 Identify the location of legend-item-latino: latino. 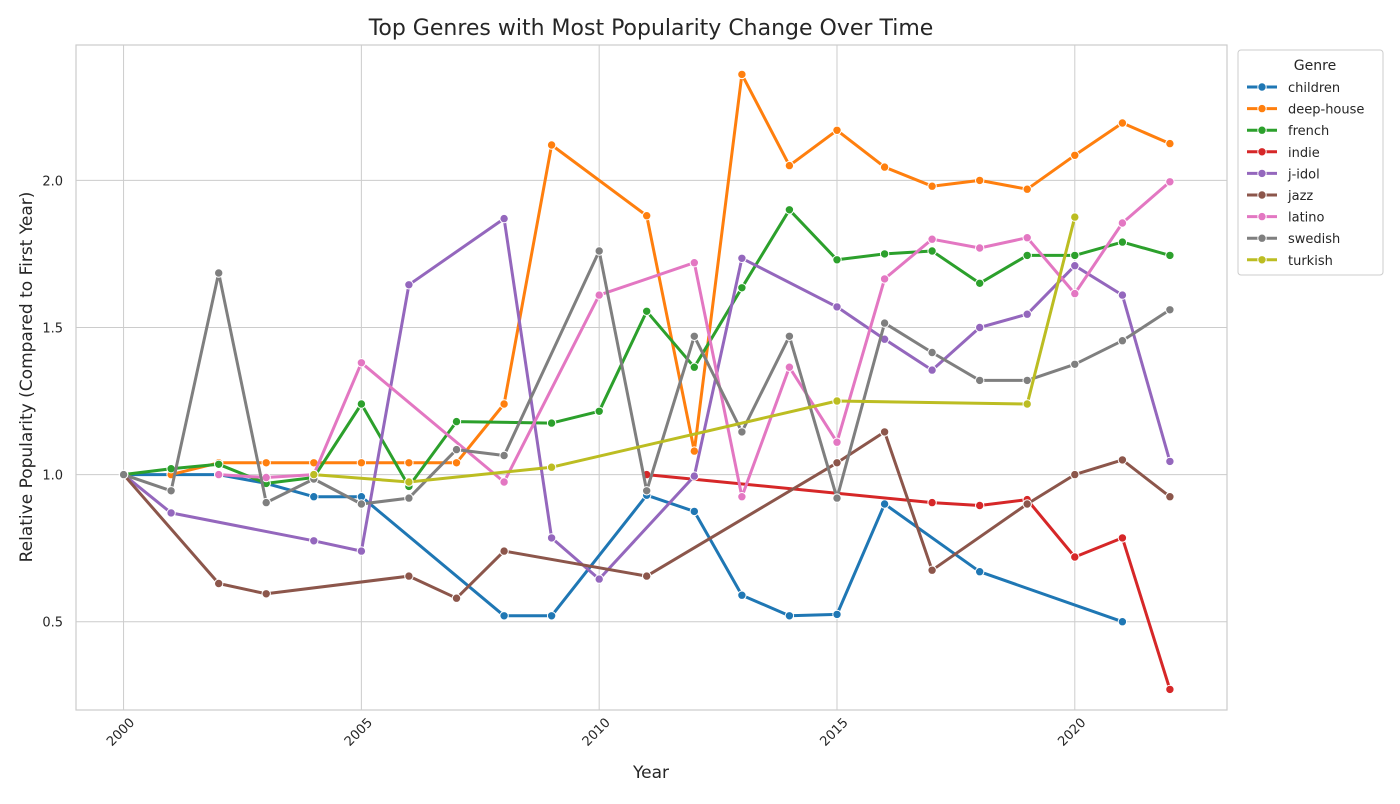
(1286, 218).